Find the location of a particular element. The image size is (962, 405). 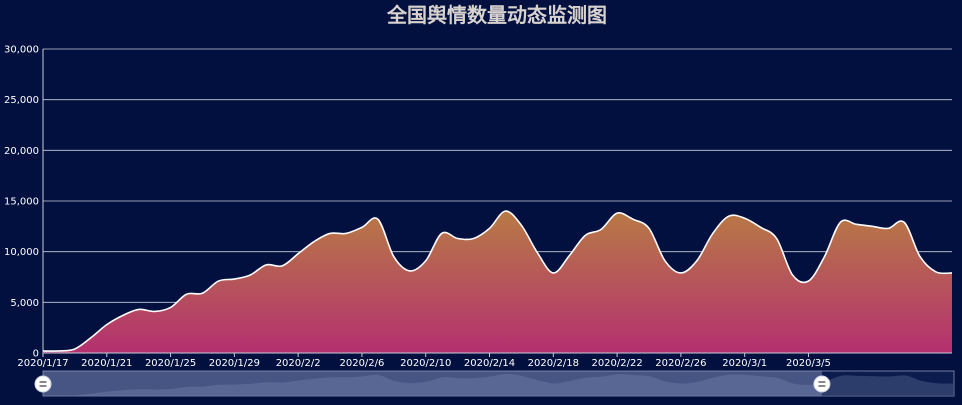

x-tick-label: 2020/2/22 is located at coordinates (616, 363).